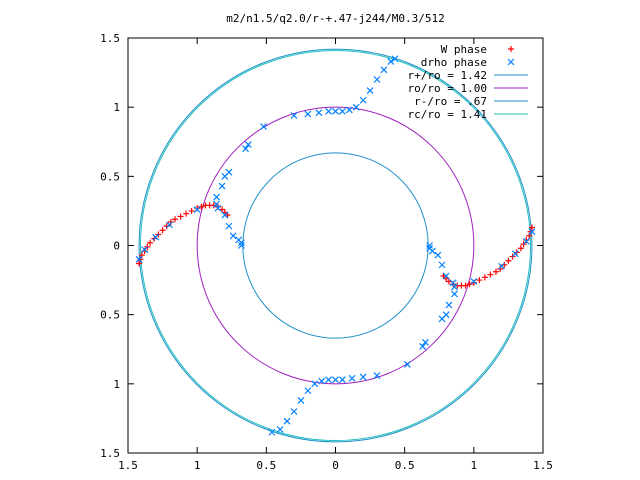 The height and width of the screenshot is (480, 640). I want to click on legend-label: r+/ro = 1.42, so click(447, 75).